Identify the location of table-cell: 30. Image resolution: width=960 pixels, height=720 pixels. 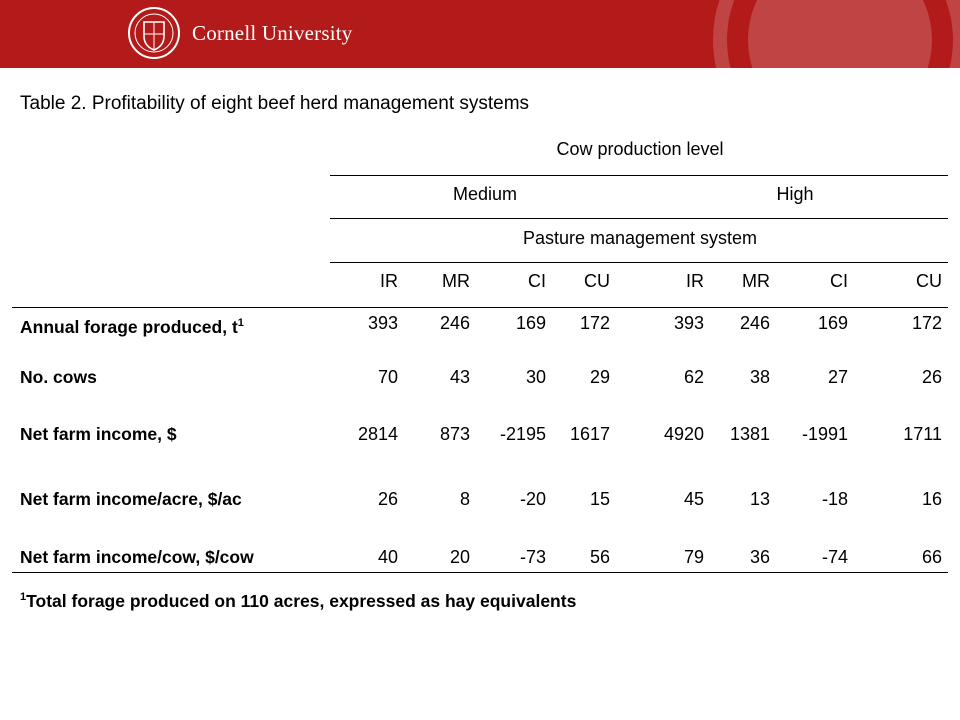
(535, 377).